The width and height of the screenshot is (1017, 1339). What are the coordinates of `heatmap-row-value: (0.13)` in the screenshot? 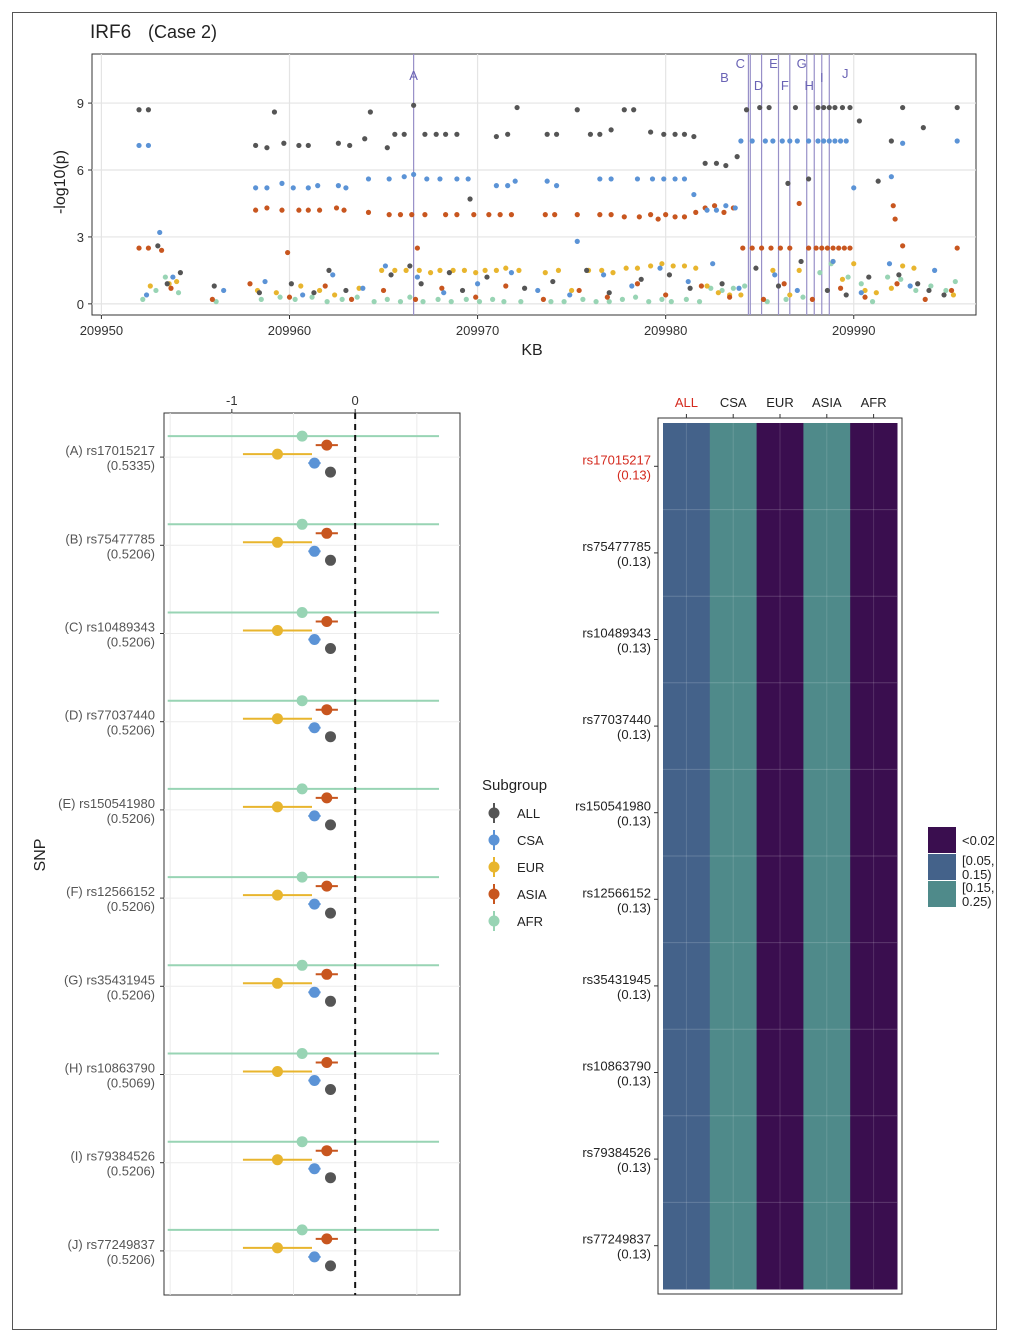 It's located at (634, 648).